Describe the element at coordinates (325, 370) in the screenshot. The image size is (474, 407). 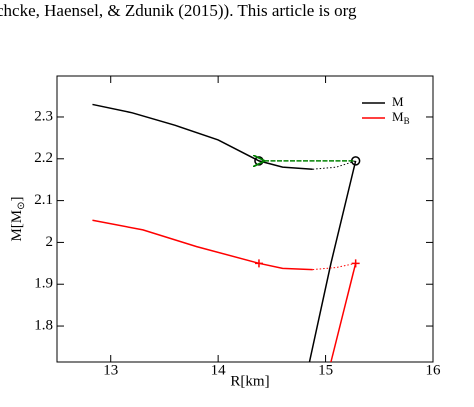
I see `x-tick-label: 15` at that location.